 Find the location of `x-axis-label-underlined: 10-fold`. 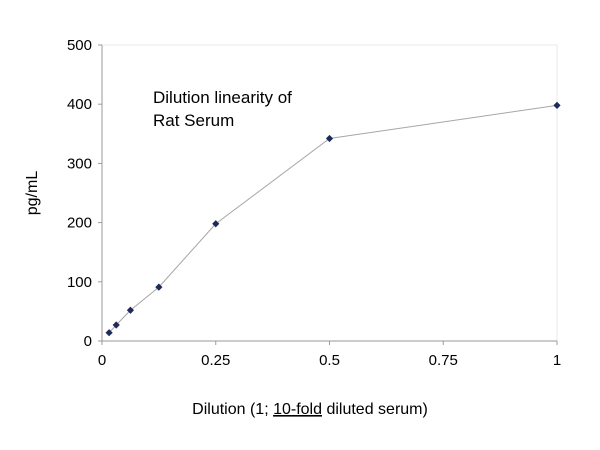

x-axis-label-underlined: 10-fold is located at coordinates (297, 409).